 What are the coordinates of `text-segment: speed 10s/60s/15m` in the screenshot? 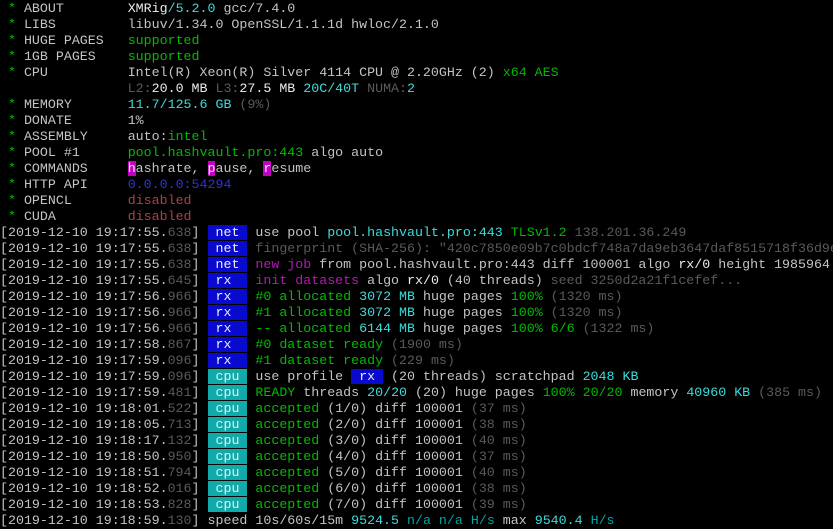 It's located at (279, 520).